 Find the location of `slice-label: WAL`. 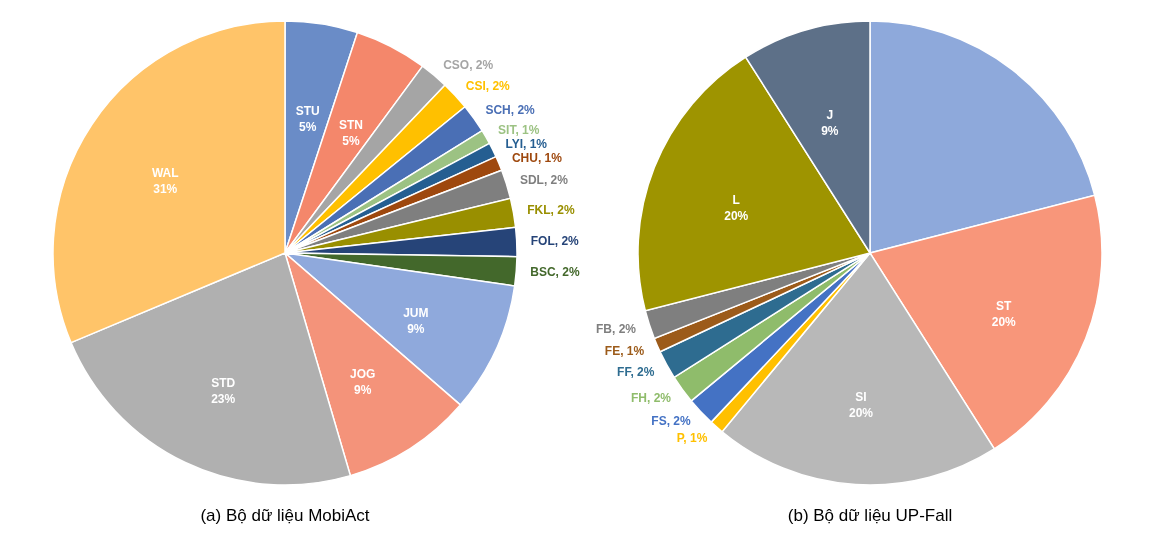

slice-label: WAL is located at coordinates (165, 173).